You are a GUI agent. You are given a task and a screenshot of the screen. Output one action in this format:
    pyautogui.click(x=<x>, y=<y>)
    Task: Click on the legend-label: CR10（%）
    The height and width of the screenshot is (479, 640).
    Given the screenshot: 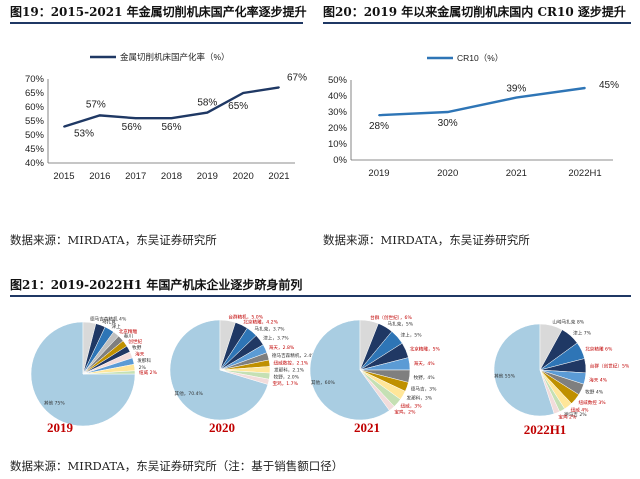 What is the action you would take?
    pyautogui.click(x=480, y=58)
    